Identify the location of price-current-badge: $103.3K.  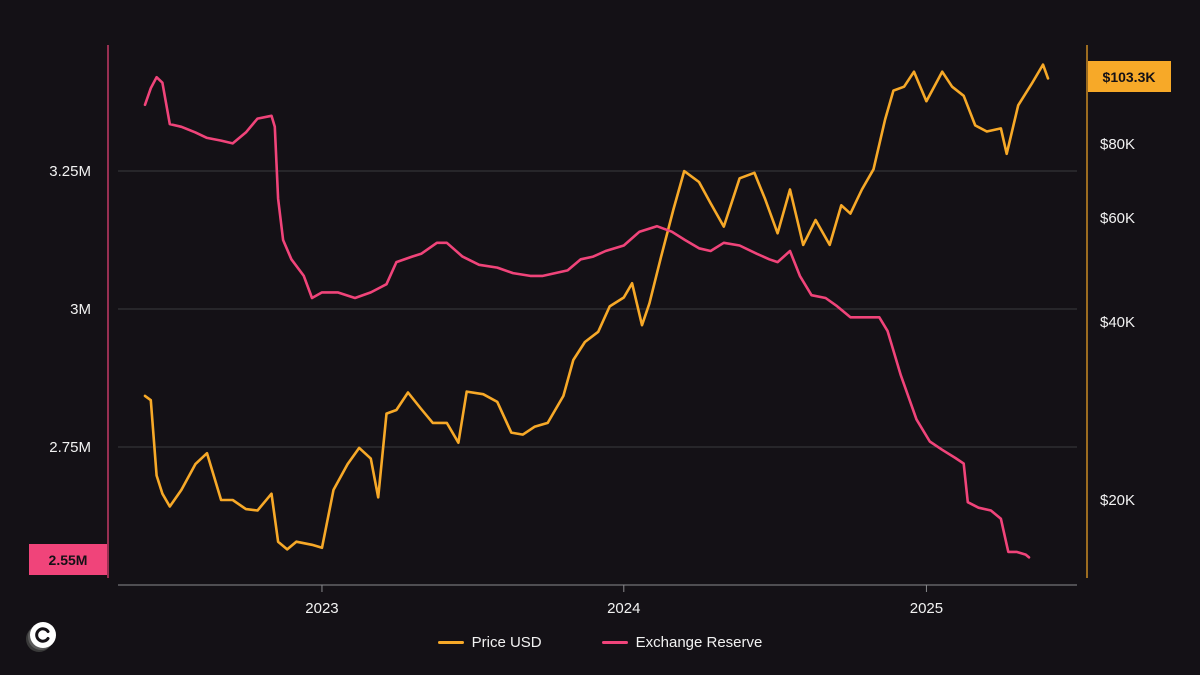
(1129, 76).